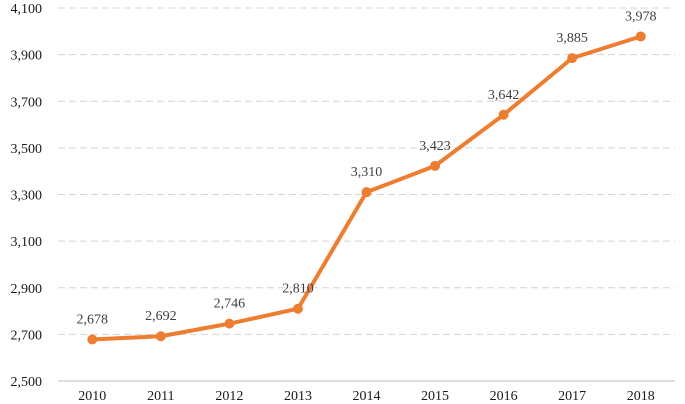  I want to click on x-tick-label: 2016, so click(504, 396).